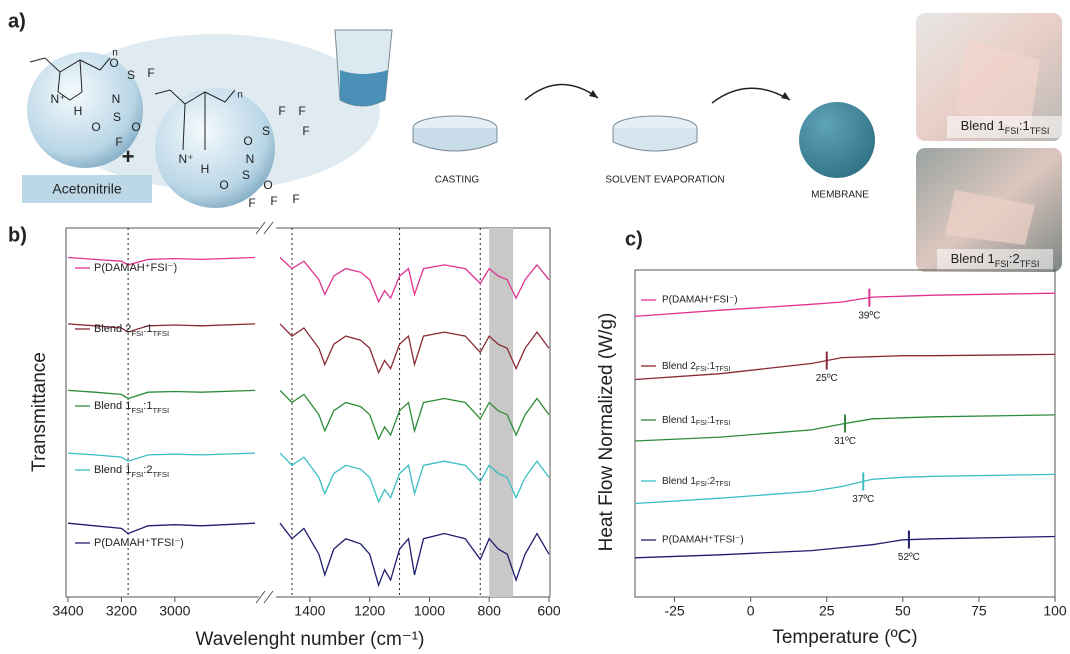  I want to click on photo-label: Blend 1FSI:2TFSI, so click(995, 260).